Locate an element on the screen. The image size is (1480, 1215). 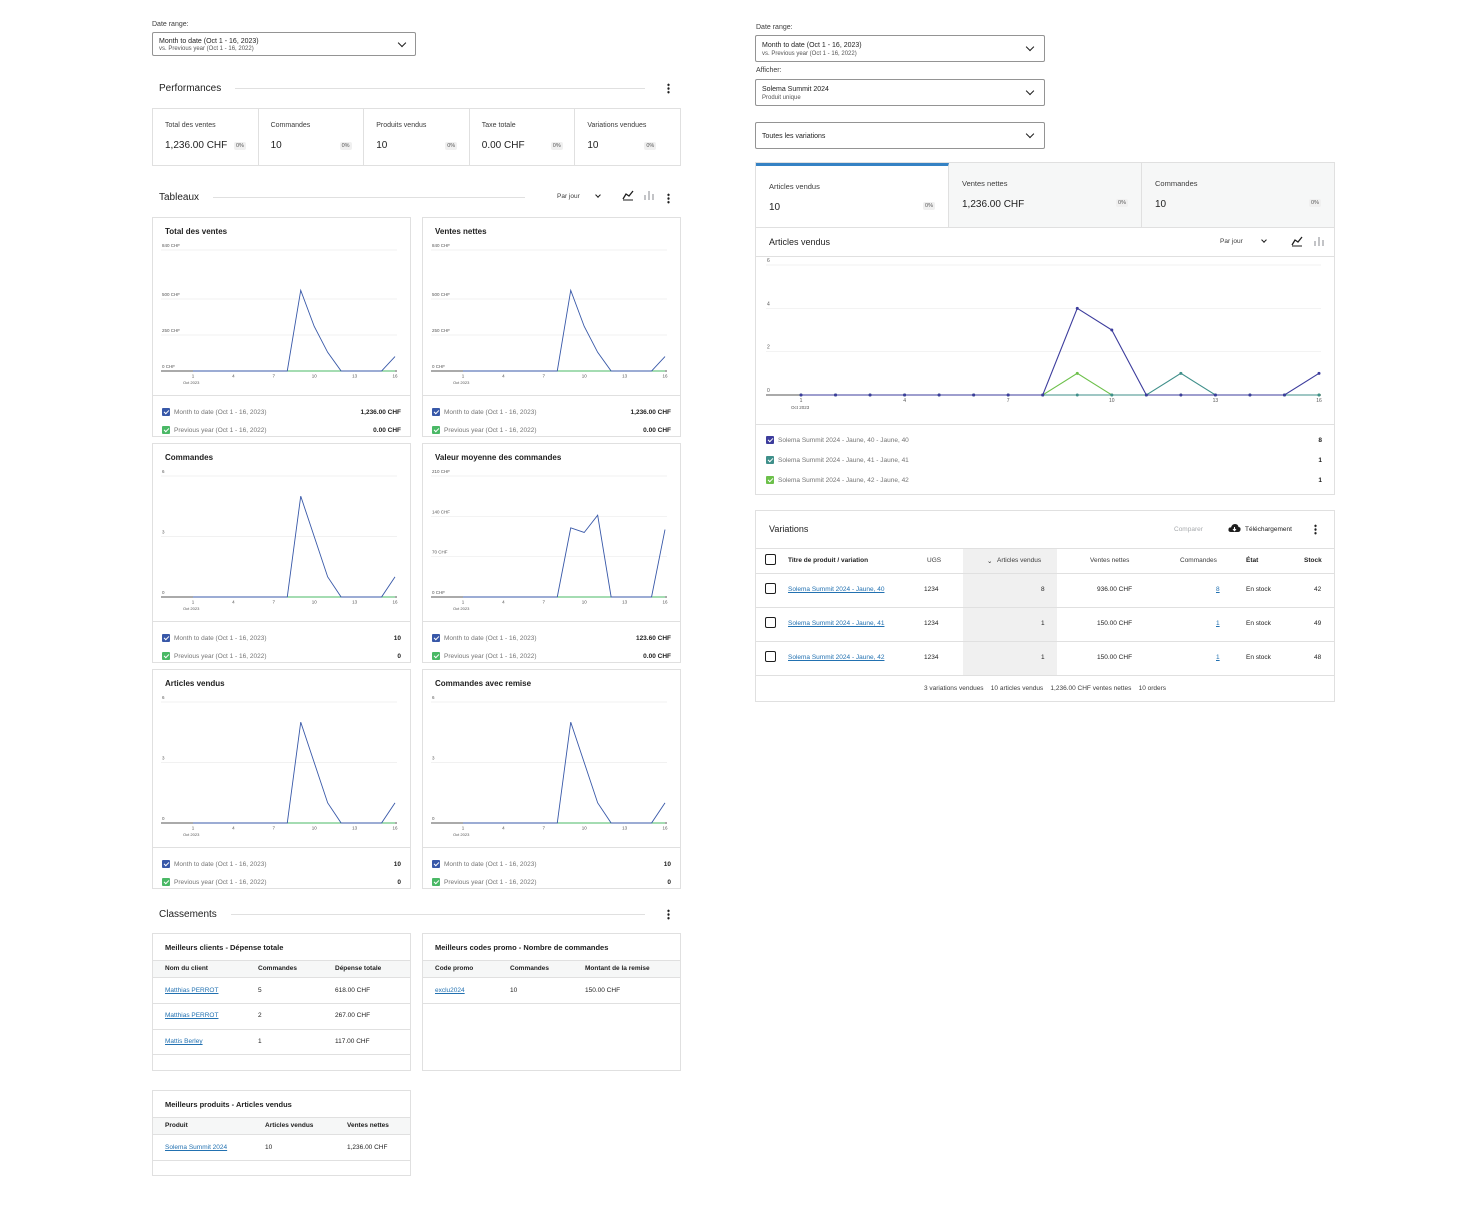
variation-link: Solema Summit 2024 - Jaune, 42 is located at coordinates (836, 657).